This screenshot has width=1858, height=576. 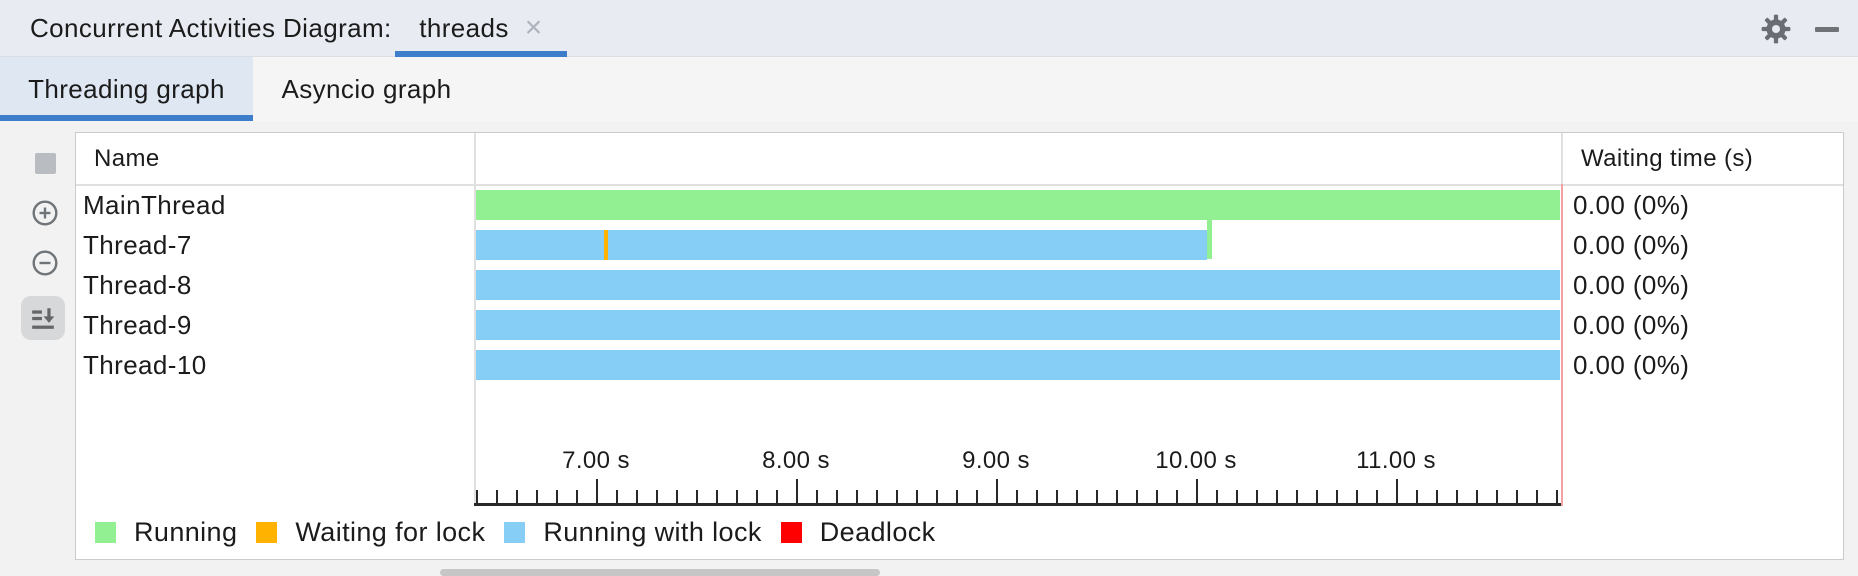 What do you see at coordinates (533, 27) in the screenshot?
I see `close-icon: ×` at bounding box center [533, 27].